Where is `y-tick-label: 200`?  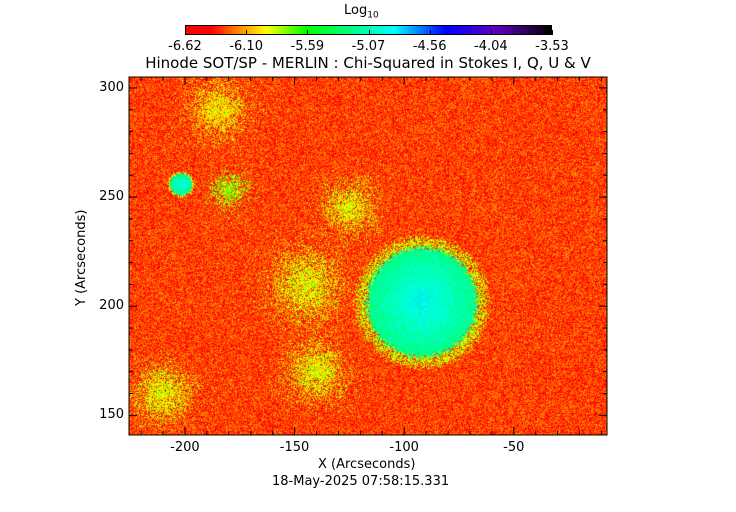 y-tick-label: 200 is located at coordinates (111, 306).